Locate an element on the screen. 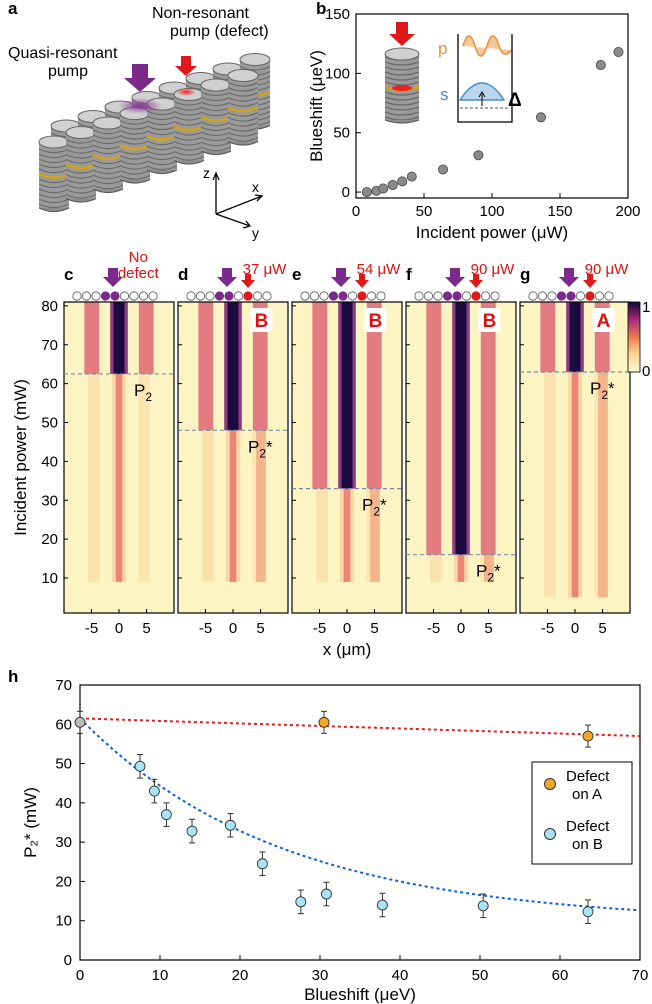  axis-z-label: z is located at coordinates (206, 173).